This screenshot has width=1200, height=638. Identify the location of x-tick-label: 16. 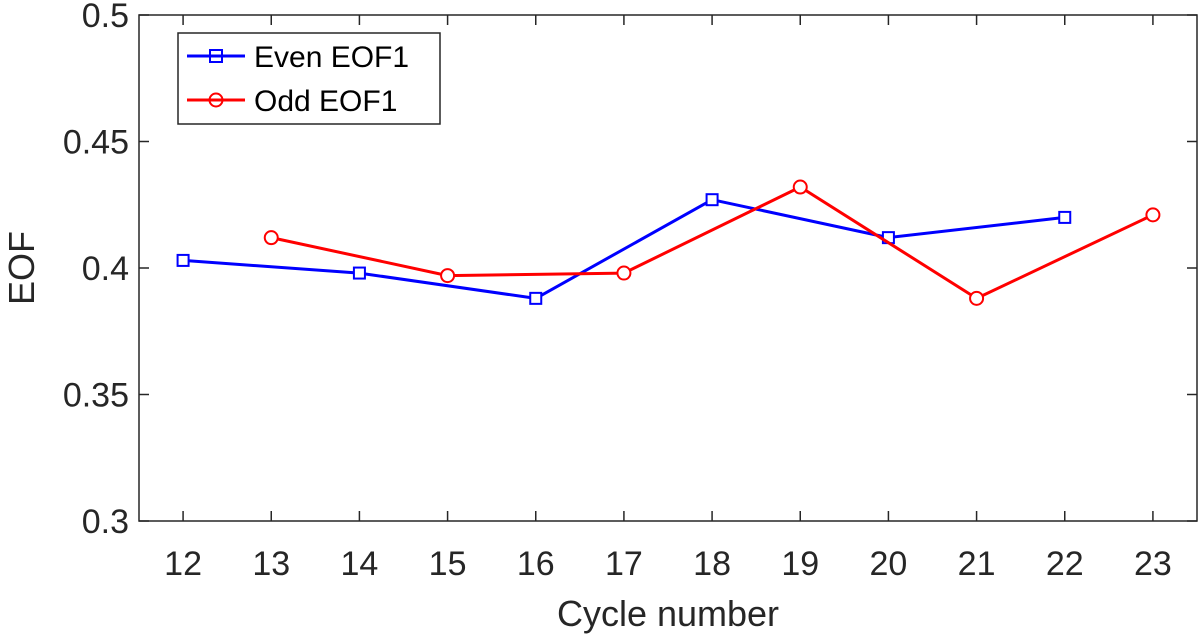
(536, 564).